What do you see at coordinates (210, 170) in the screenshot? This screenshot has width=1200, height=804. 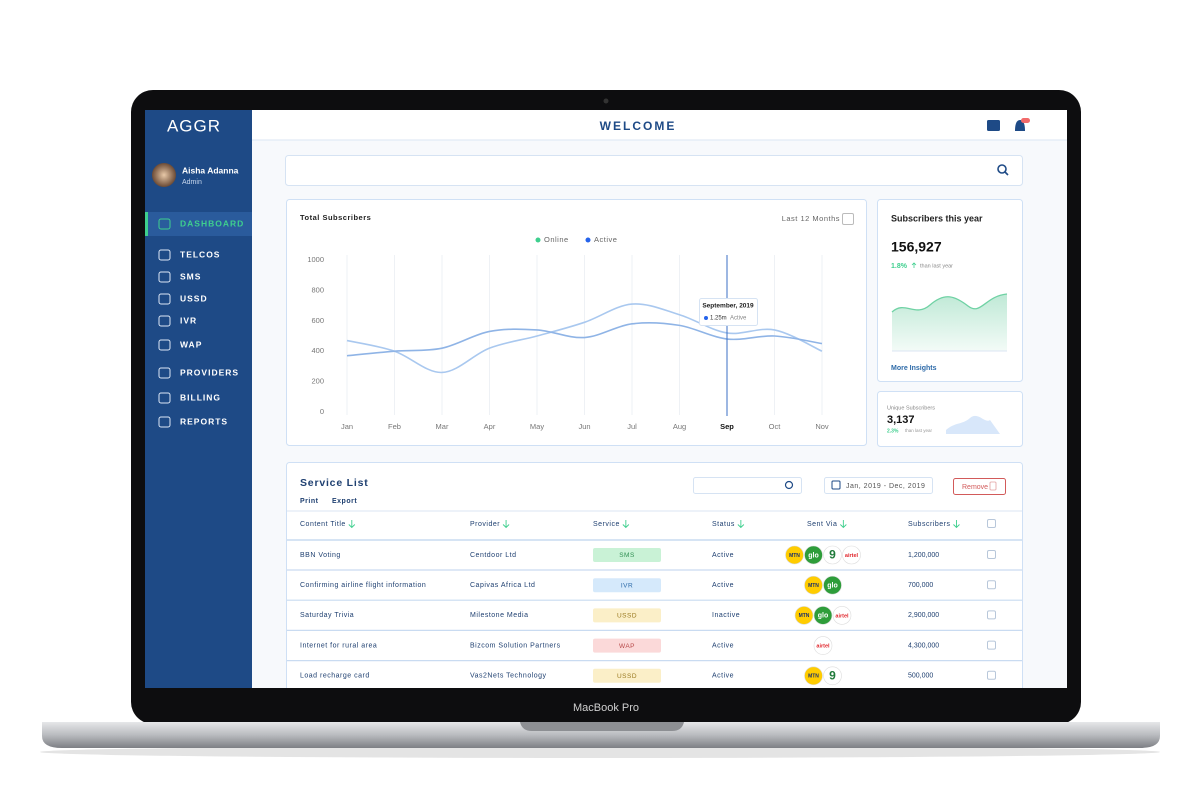 I see `user-name: Aisha Adanna` at bounding box center [210, 170].